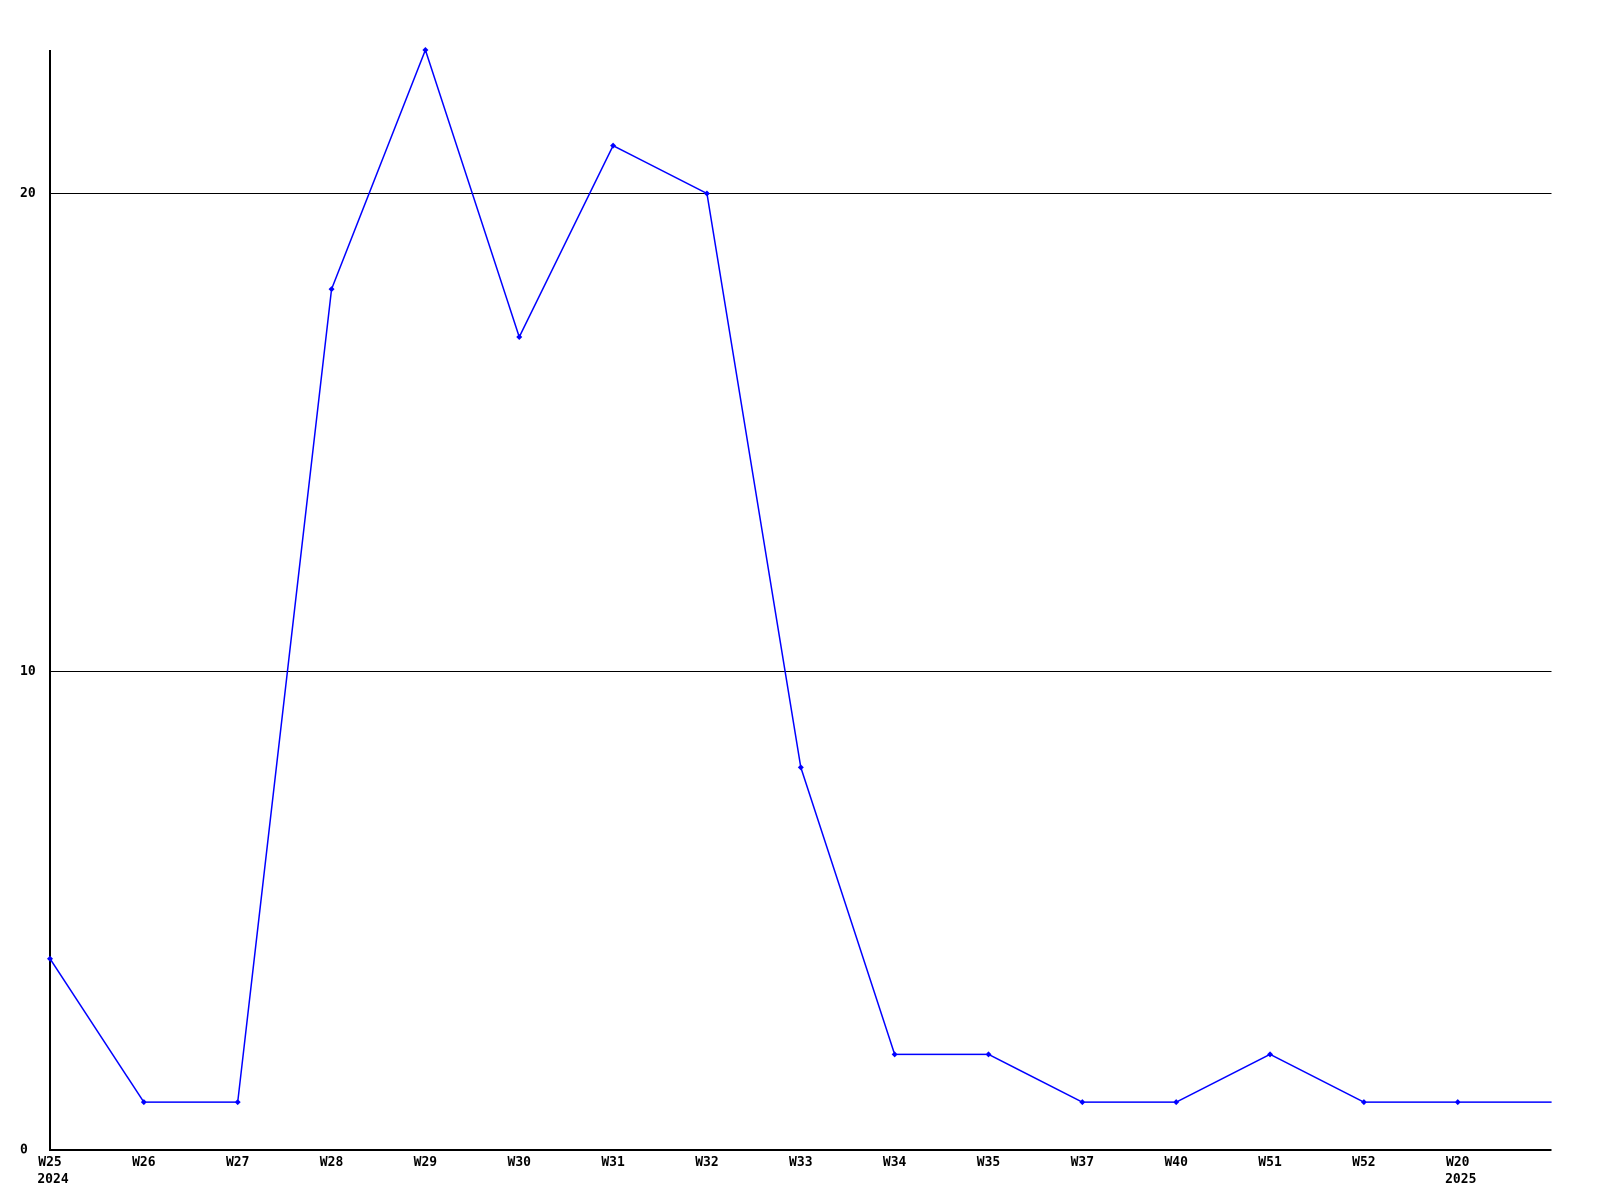 The height and width of the screenshot is (1200, 1600). I want to click on x-tick-label-w51: W51, so click(1270, 1162).